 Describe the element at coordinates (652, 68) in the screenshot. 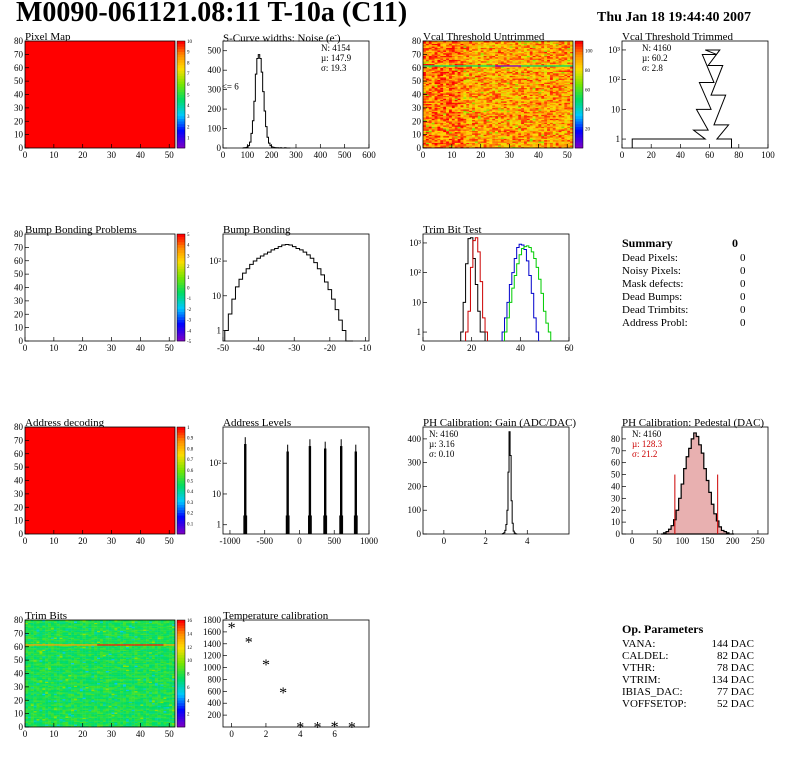

I see `stats-line: σ: 2.8` at that location.